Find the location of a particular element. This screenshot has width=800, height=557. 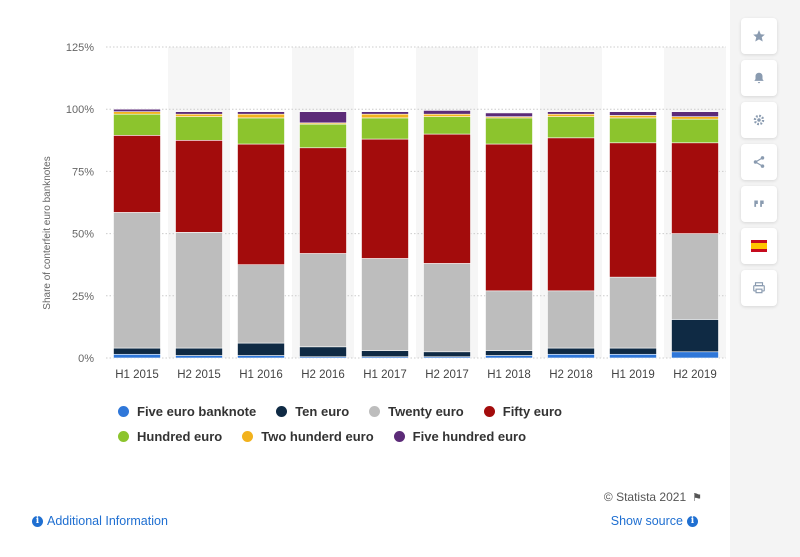

gear-icon is located at coordinates (759, 120).